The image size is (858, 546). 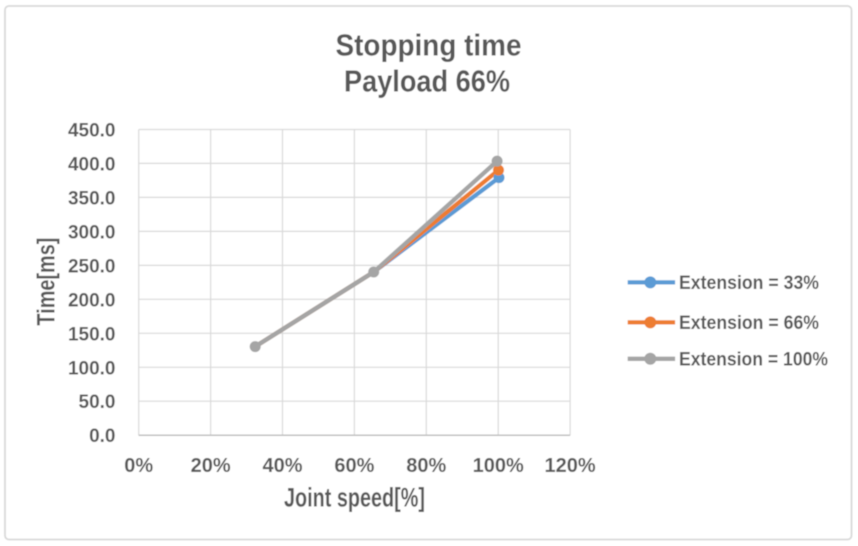 I want to click on svg-text: 100.0, so click(x=92, y=368).